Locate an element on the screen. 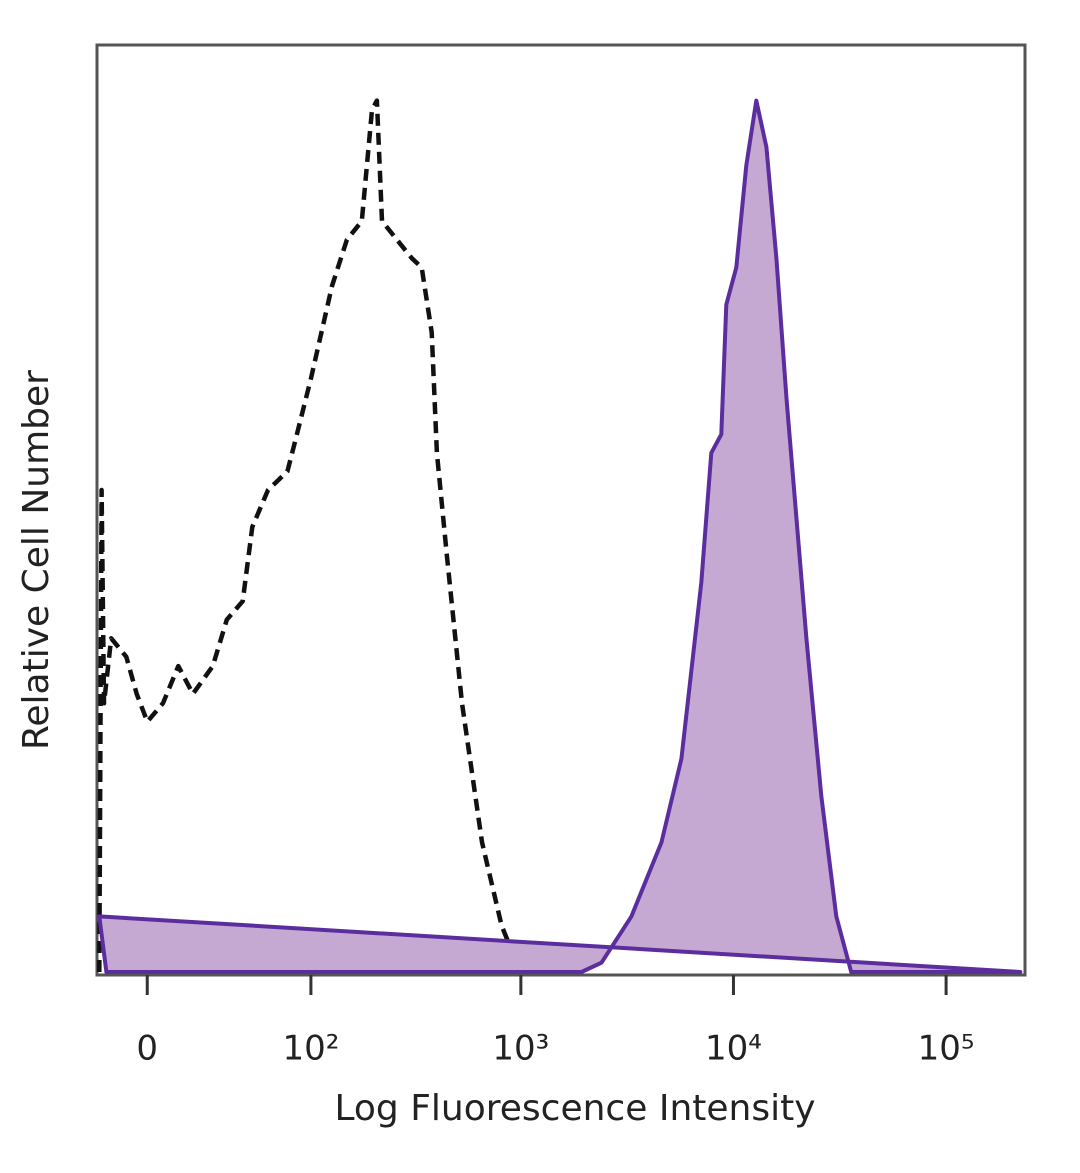  x-tick-label: 10⁴ is located at coordinates (733, 1049).